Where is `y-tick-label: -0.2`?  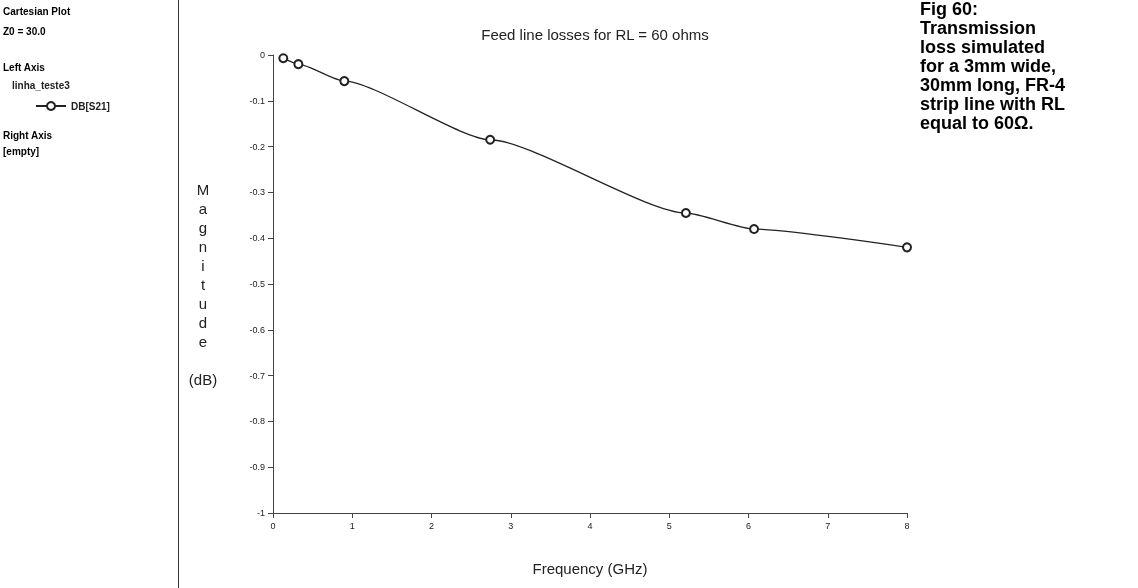
y-tick-label: -0.2 is located at coordinates (257, 146).